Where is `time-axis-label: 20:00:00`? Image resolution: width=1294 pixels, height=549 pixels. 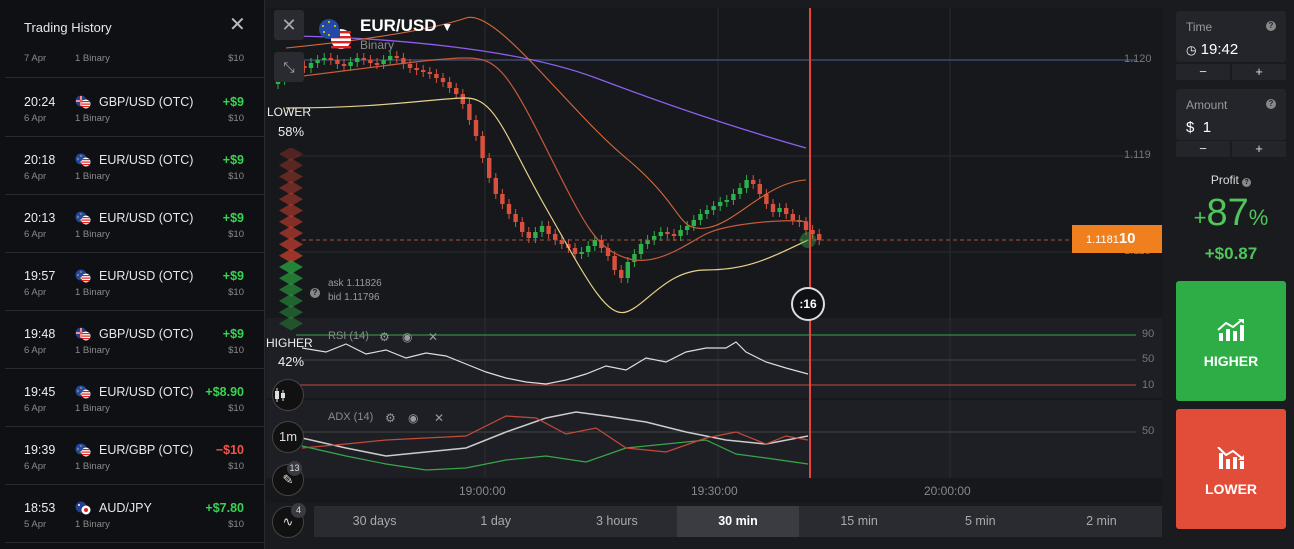 time-axis-label: 20:00:00 is located at coordinates (947, 491).